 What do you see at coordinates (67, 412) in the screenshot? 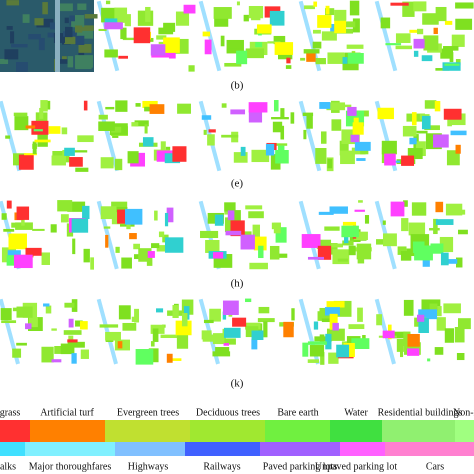
I see `legend-label: Artificial turf` at bounding box center [67, 412].